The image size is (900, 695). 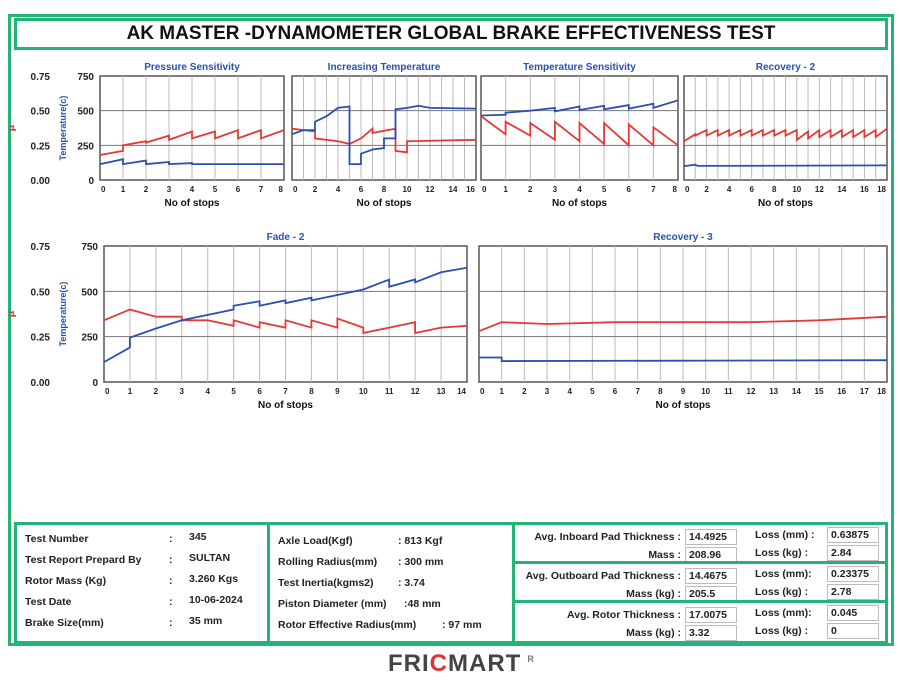 What do you see at coordinates (347, 625) in the screenshot?
I see `info-label: Rotor Effective Radius(mm)` at bounding box center [347, 625].